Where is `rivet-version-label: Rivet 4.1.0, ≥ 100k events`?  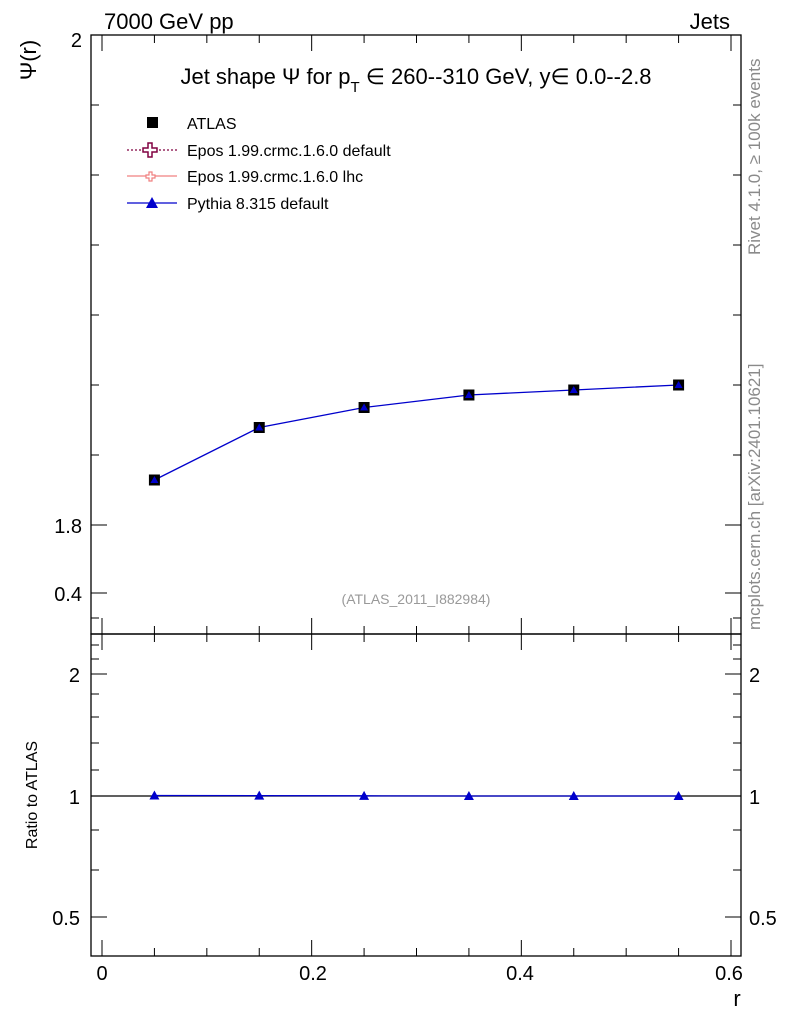
rivet-version-label: Rivet 4.1.0, ≥ 100k events is located at coordinates (754, 157).